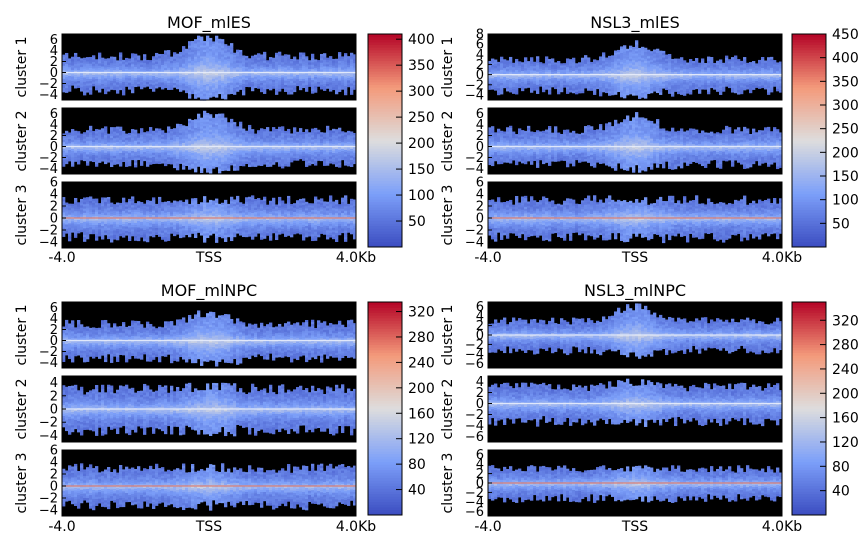 Image resolution: width=866 pixels, height=551 pixels. I want to click on colorbar-tick-label: 280, so click(421, 338).